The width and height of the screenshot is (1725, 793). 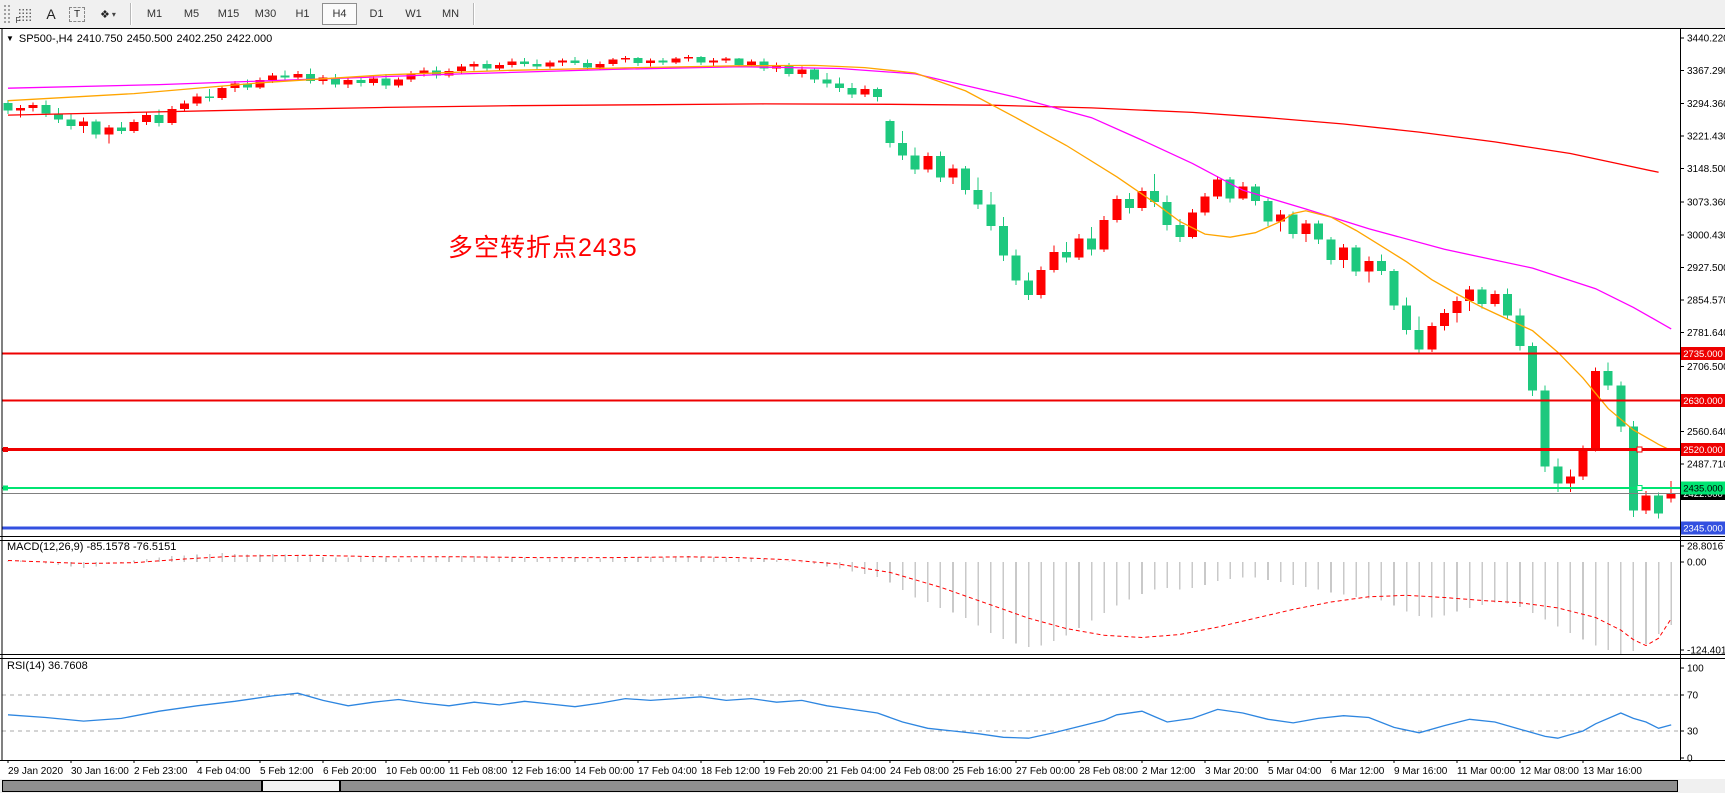 I want to click on toolbar-separator, so click(x=131, y=14).